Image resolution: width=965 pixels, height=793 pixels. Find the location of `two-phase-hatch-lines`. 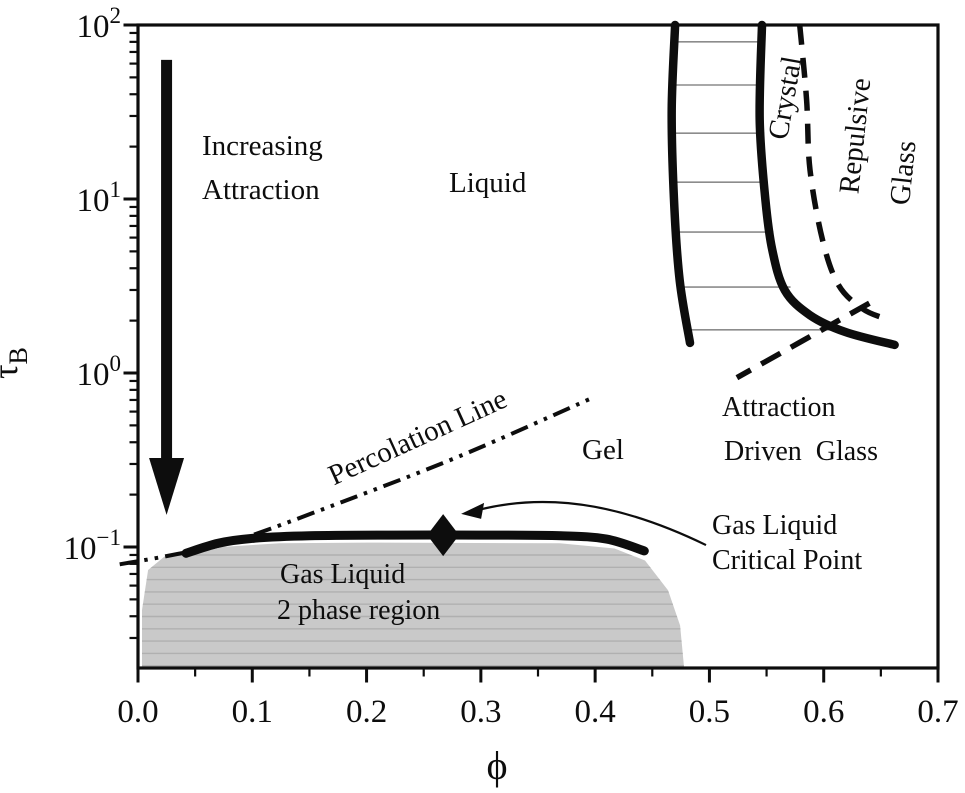

two-phase-hatch-lines is located at coordinates (413, 610).